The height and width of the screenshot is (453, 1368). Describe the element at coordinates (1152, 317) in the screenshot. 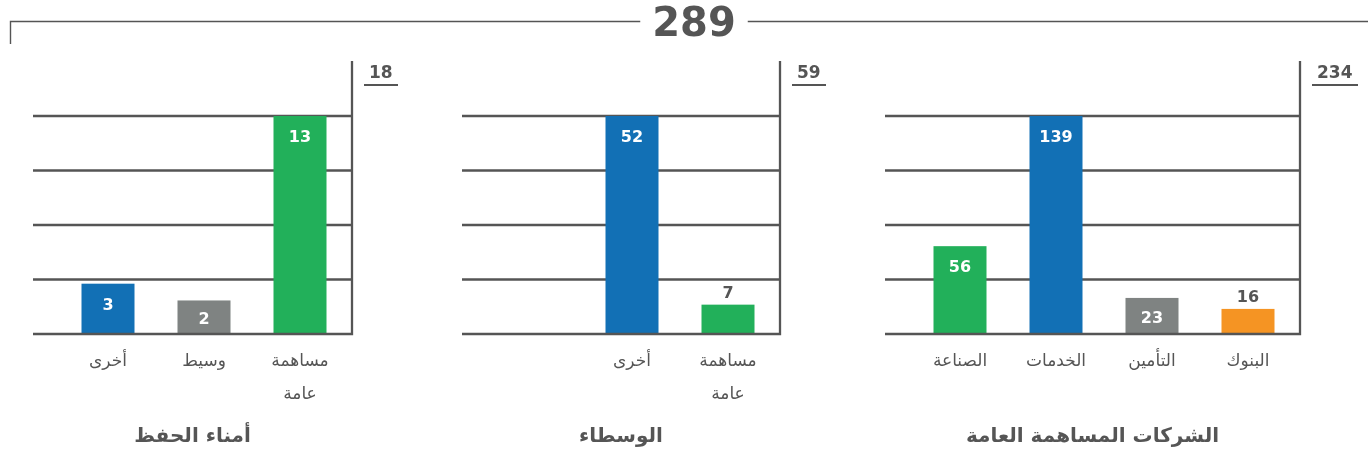

I see `data-label: 23` at that location.